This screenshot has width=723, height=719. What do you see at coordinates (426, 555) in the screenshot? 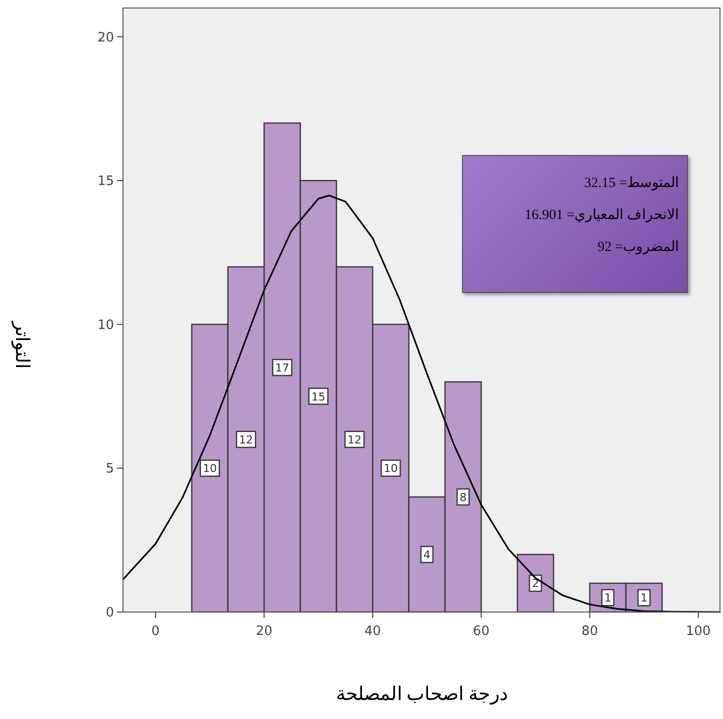
I see `data-label: 4` at bounding box center [426, 555].